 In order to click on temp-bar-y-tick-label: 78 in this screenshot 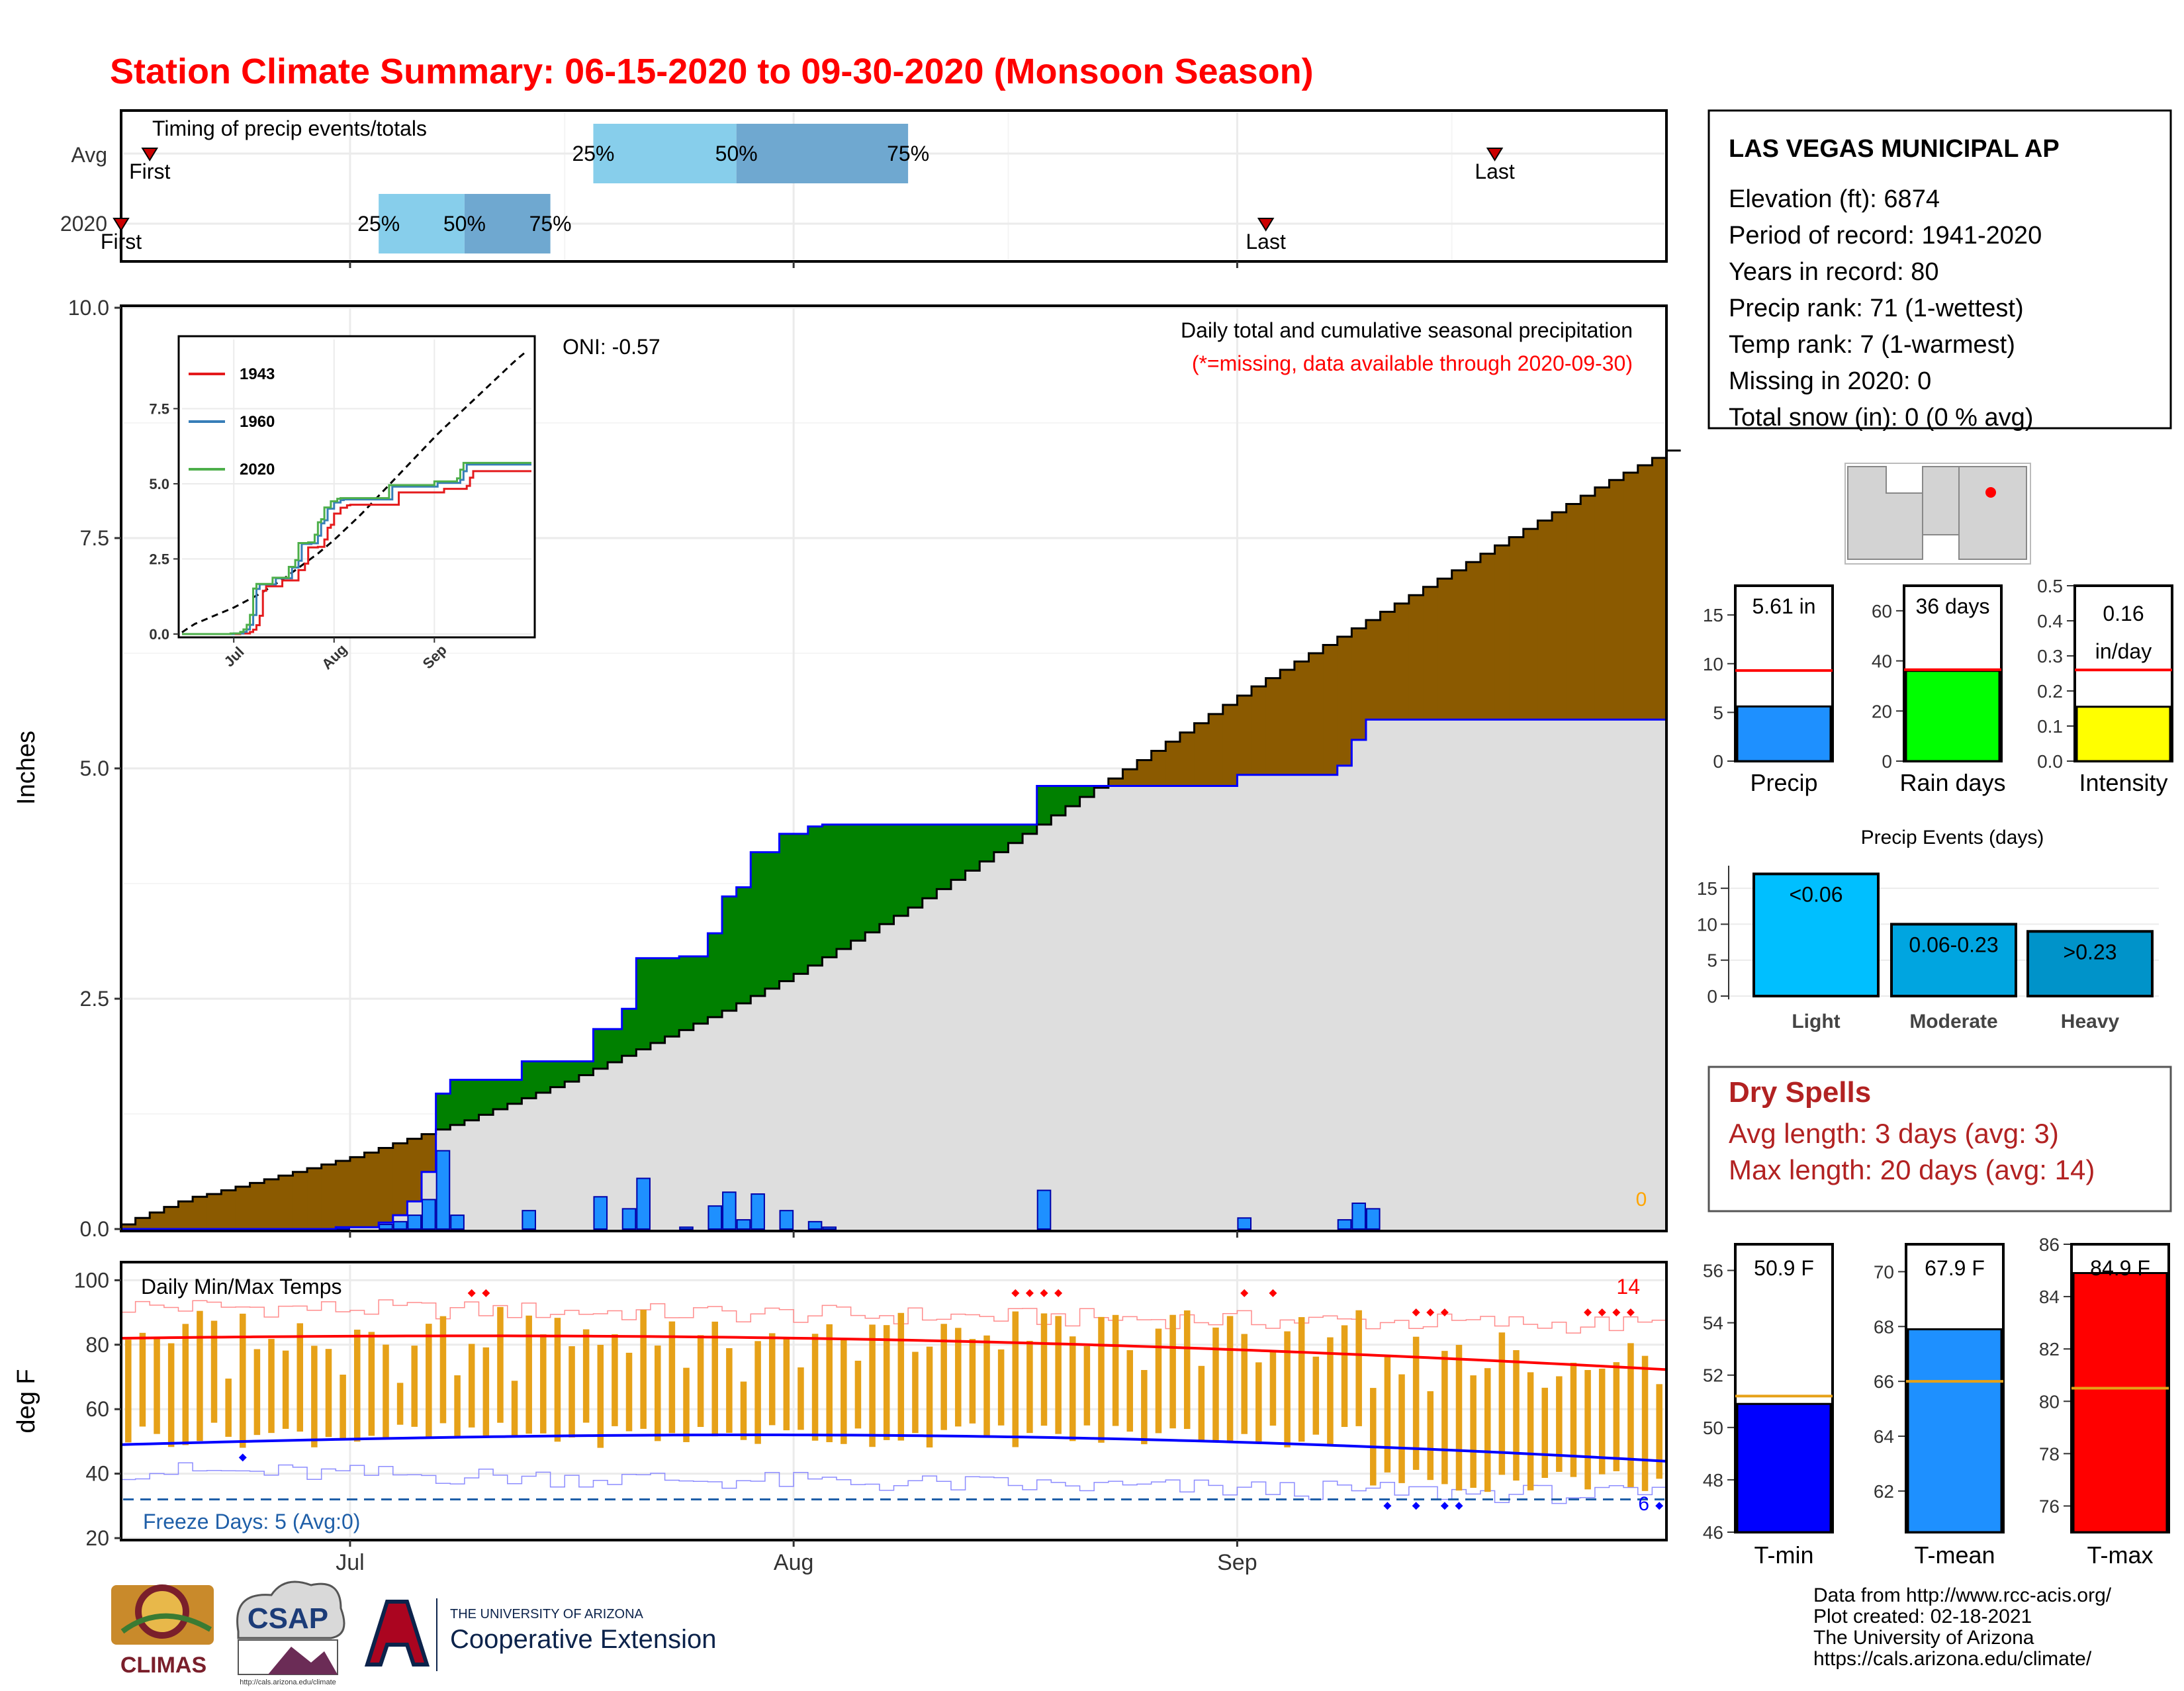, I will do `click(2049, 1454)`.